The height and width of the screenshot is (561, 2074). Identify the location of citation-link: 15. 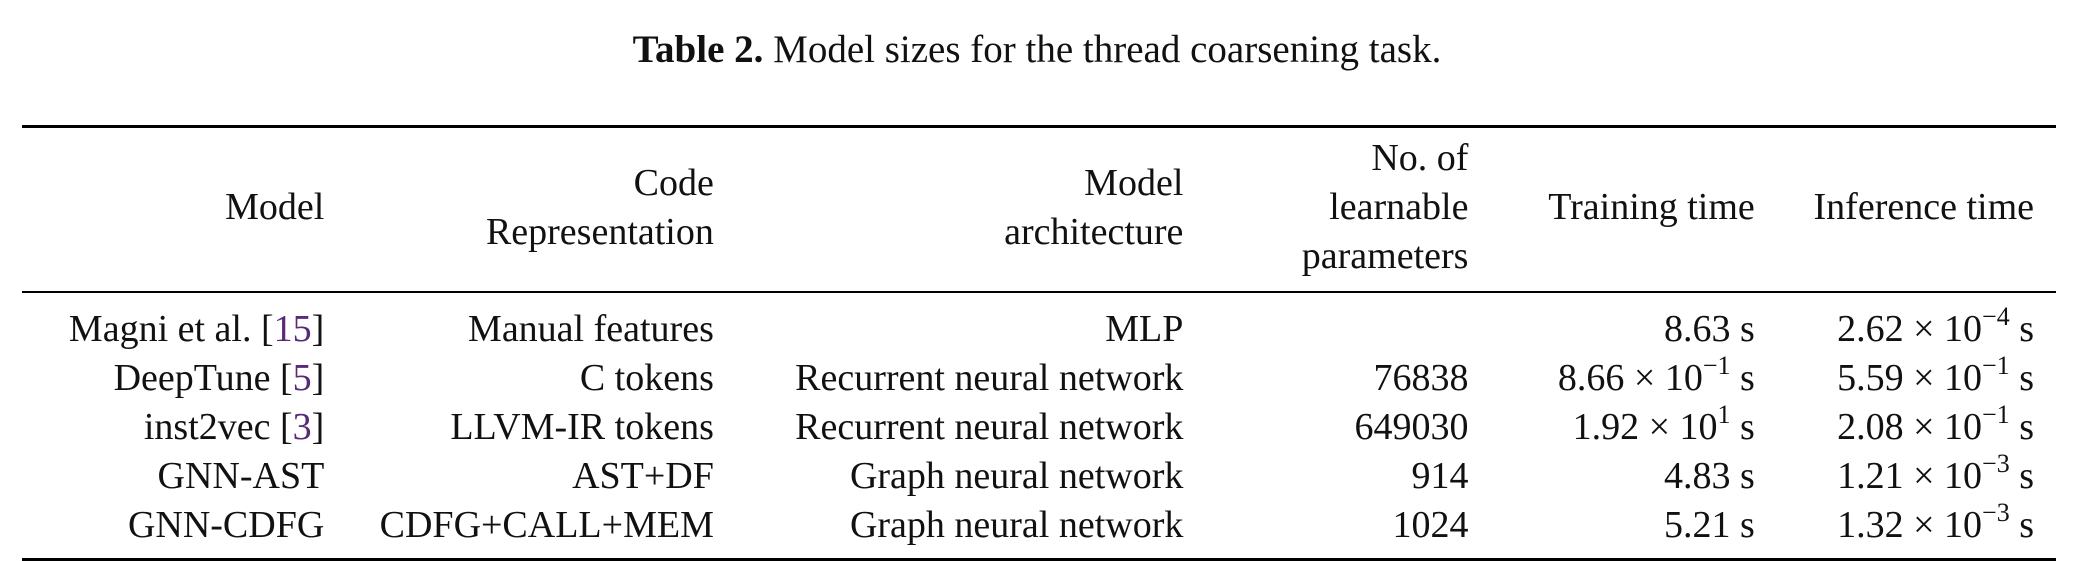
(292, 329).